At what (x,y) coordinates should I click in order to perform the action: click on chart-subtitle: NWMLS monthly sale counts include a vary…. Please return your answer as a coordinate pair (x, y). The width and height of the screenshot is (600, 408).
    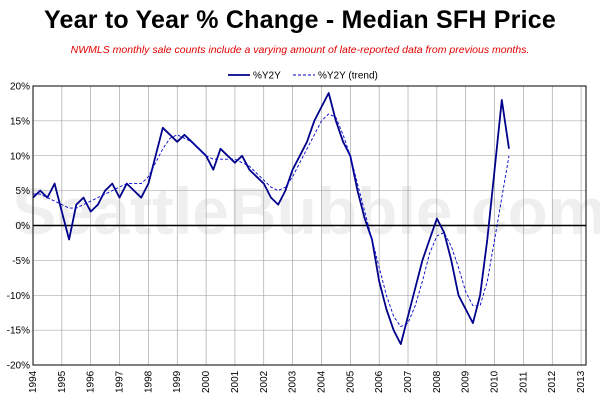
    Looking at the image, I should click on (300, 50).